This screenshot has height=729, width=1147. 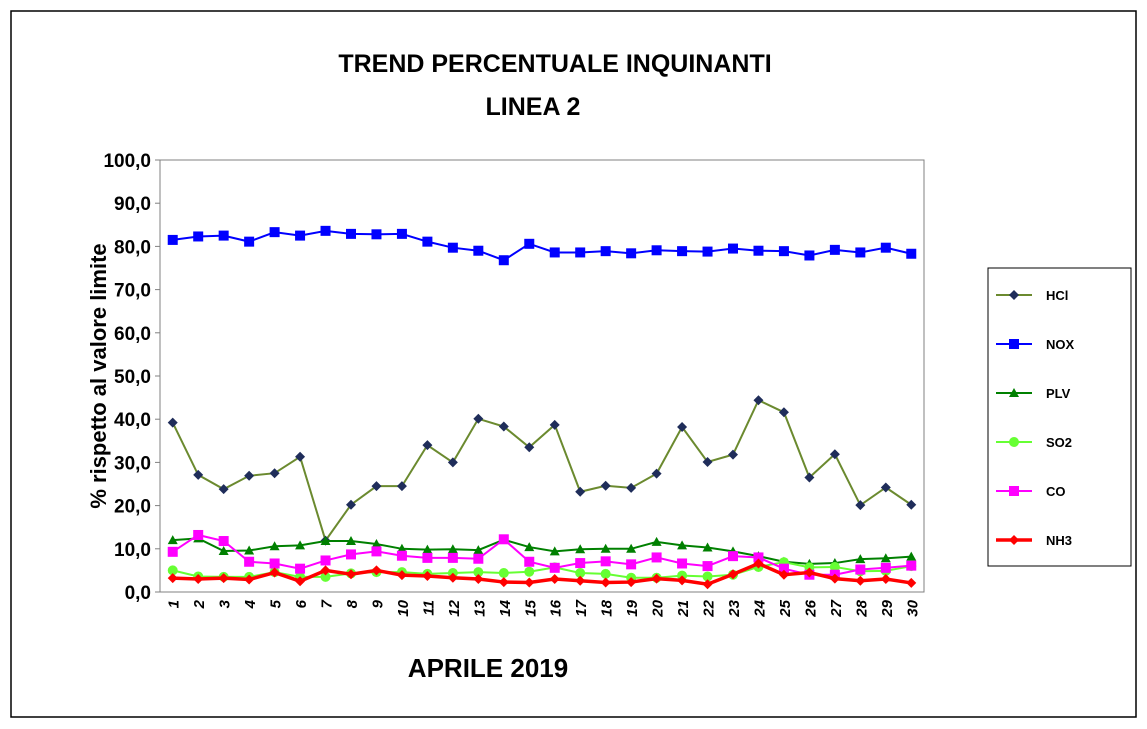 What do you see at coordinates (225, 603) in the screenshot?
I see `x-tick-label: 3` at bounding box center [225, 603].